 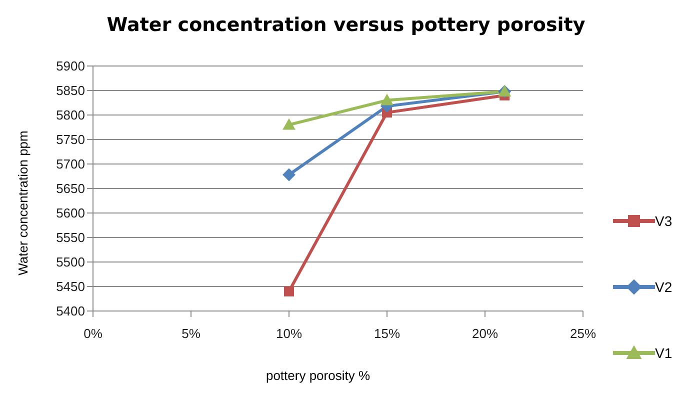 I want to click on y-tick-label: 5800, so click(x=70, y=115).